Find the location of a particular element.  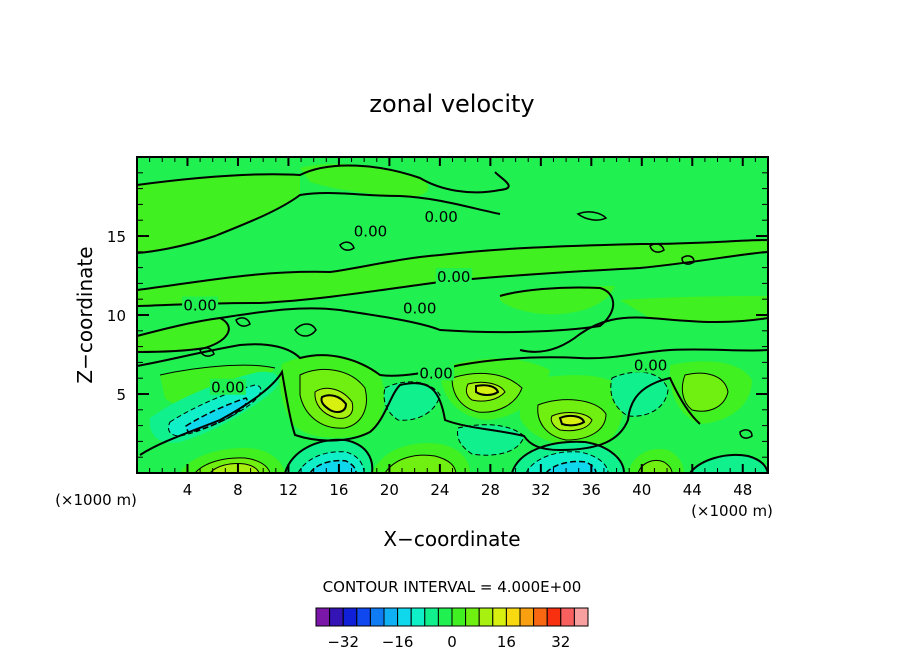

positive-peak-contours is located at coordinates (453, 405).